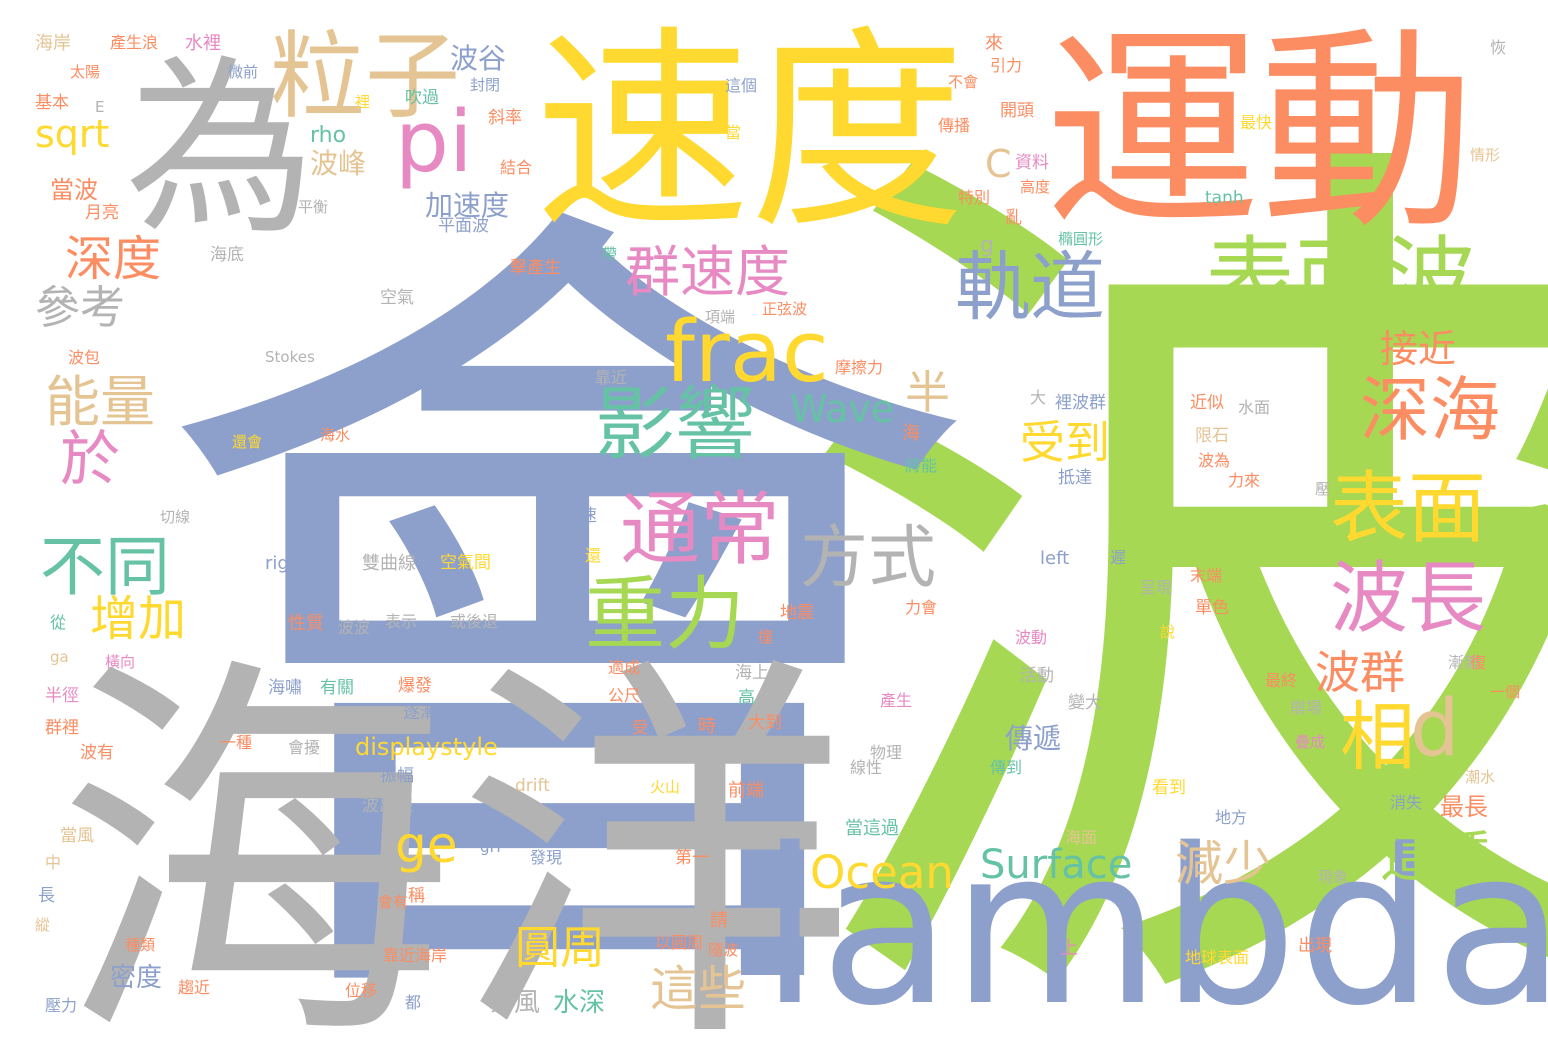 The image size is (1548, 1052). What do you see at coordinates (1069, 948) in the screenshot?
I see `cloud-word-small-136: 上` at bounding box center [1069, 948].